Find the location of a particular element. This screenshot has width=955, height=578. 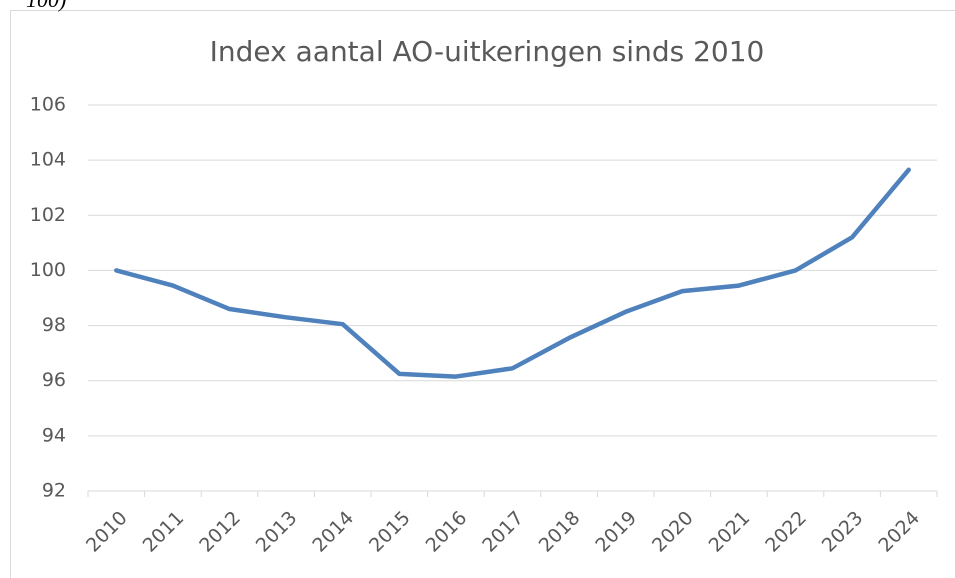

y-tick-label: 98 is located at coordinates (54, 325).